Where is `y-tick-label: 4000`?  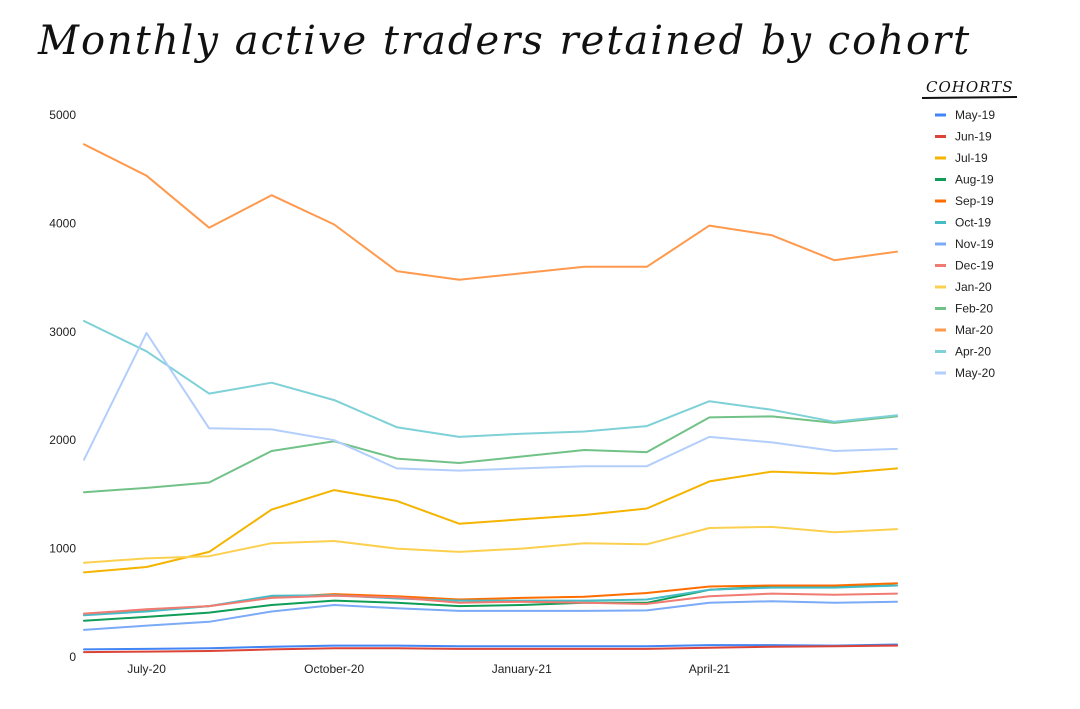 y-tick-label: 4000 is located at coordinates (62, 223).